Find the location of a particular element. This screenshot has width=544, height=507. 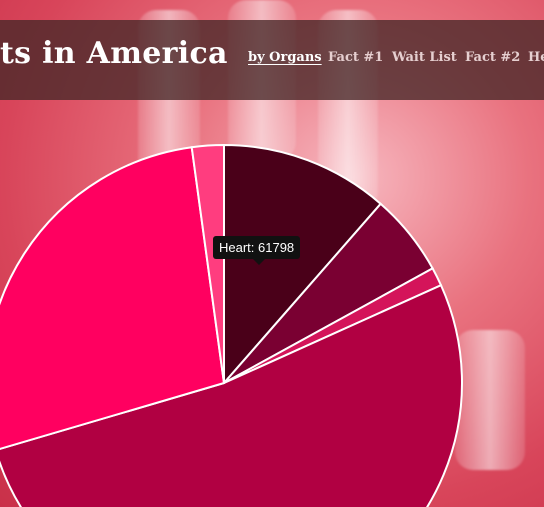

site-title: ts in America is located at coordinates (114, 53).